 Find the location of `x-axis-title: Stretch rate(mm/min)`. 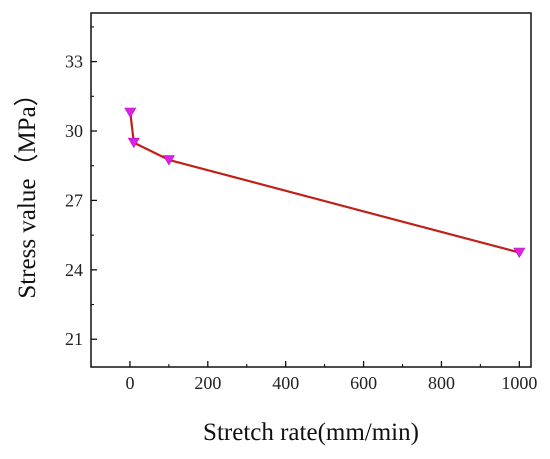

x-axis-title: Stretch rate(mm/min) is located at coordinates (311, 432).